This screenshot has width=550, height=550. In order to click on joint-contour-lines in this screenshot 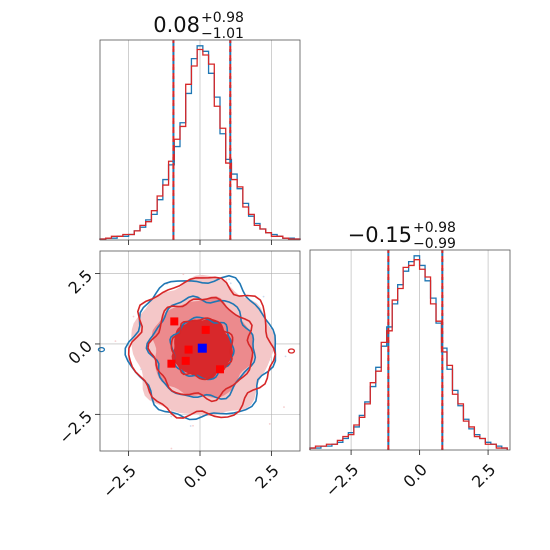, I will do `click(196, 347)`.